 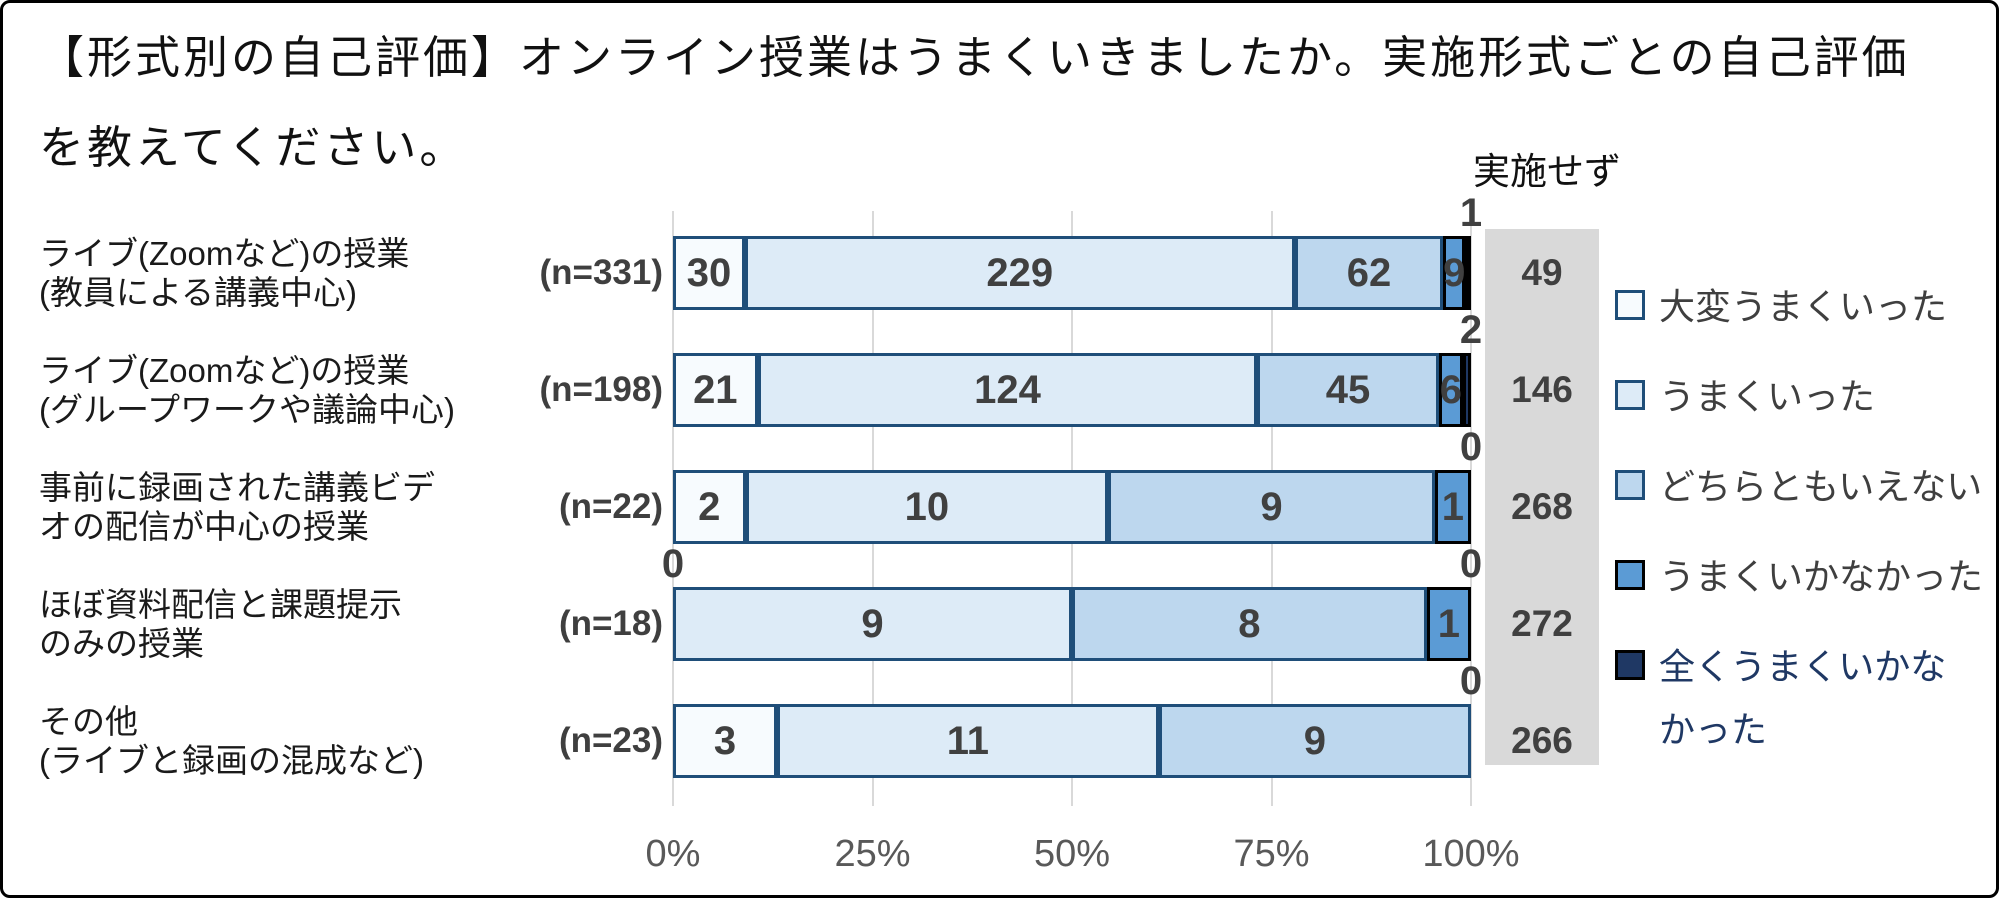 What do you see at coordinates (231, 741) in the screenshot?
I see `category-label: その他 (ライブと録画の混成など)` at bounding box center [231, 741].